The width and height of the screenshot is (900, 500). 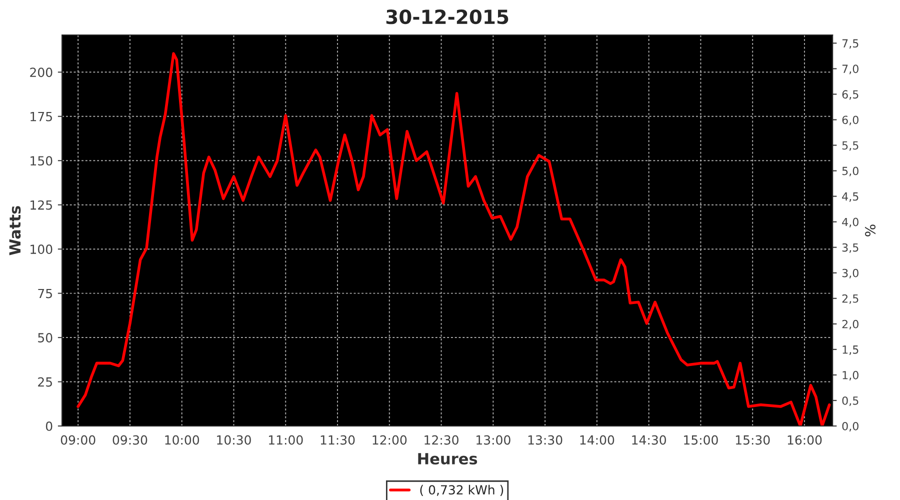 I want to click on y2-tick-label: 3,5, so click(x=850, y=248).